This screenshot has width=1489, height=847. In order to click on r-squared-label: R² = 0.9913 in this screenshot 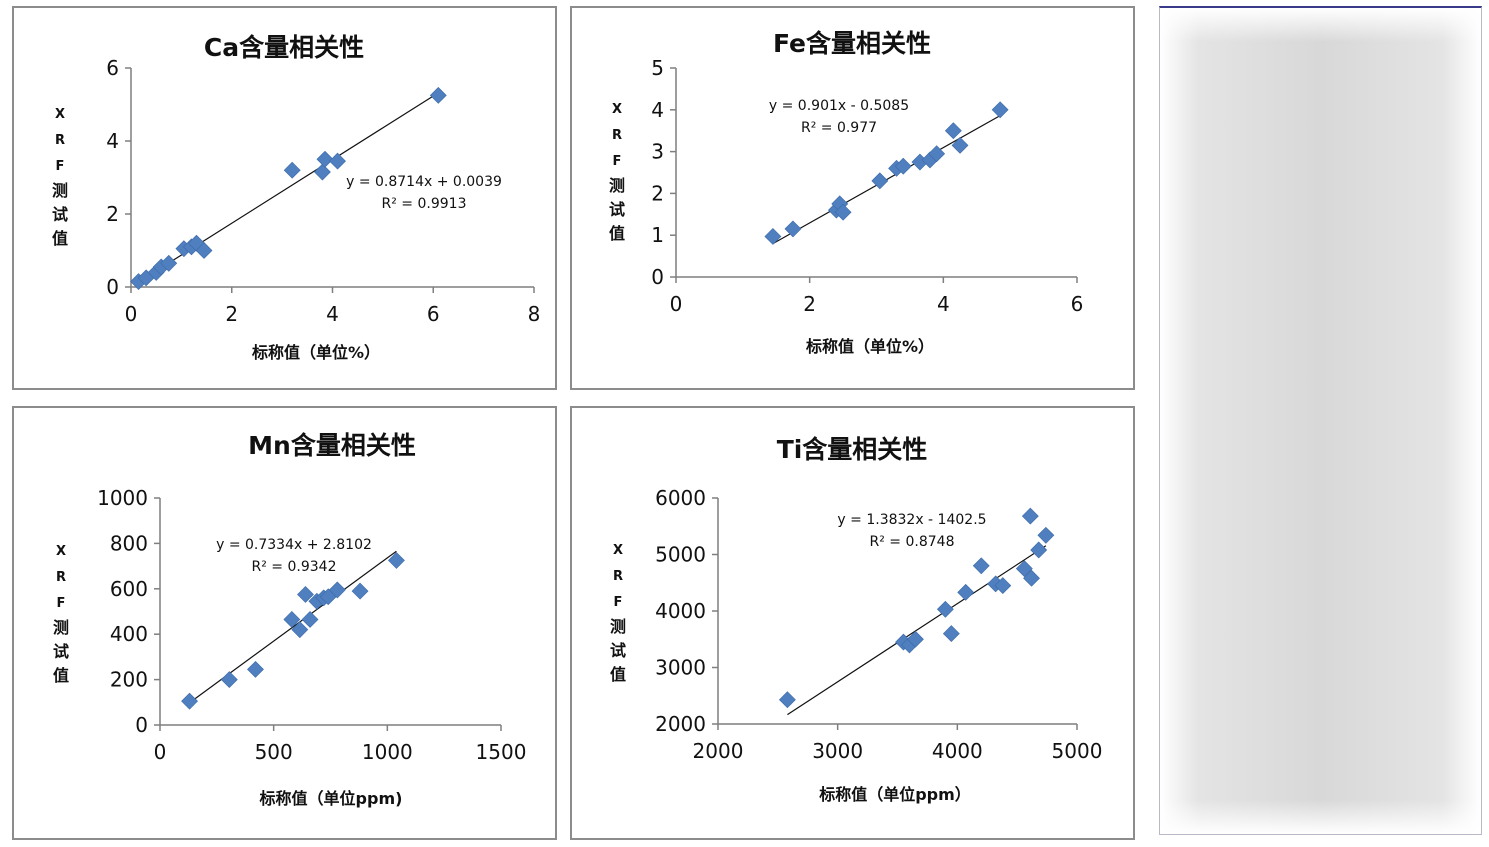, I will do `click(424, 204)`.